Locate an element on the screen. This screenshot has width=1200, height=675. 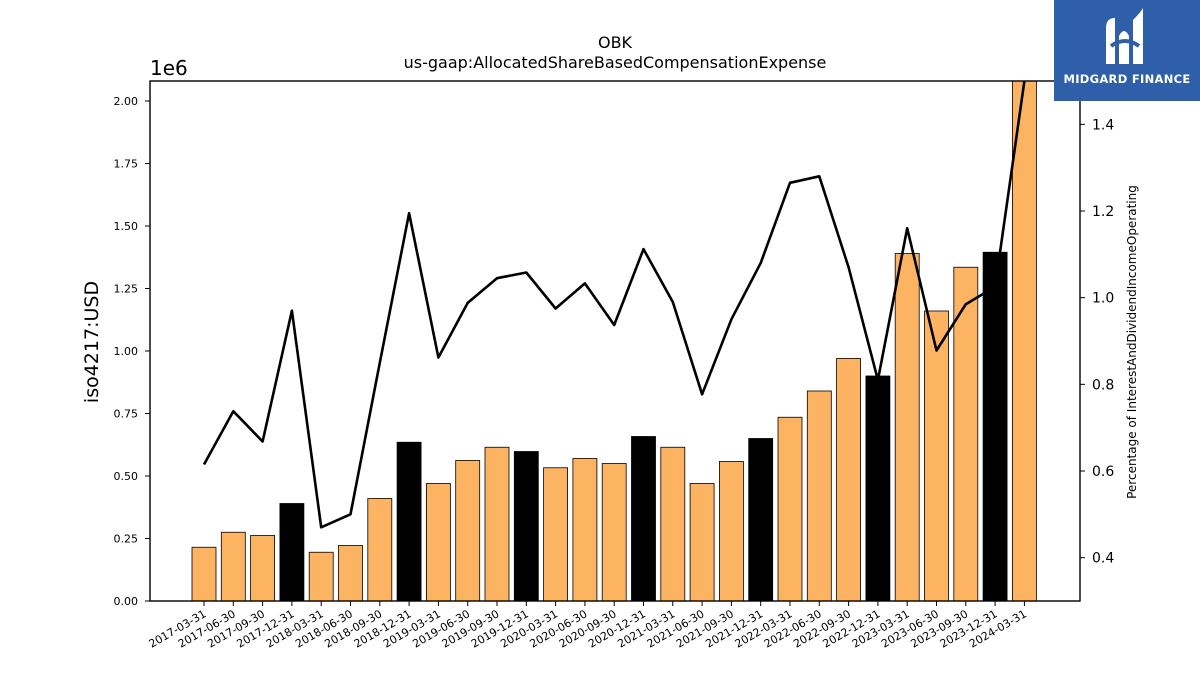
y-tick-label: 1.75 is located at coordinates (126, 164).